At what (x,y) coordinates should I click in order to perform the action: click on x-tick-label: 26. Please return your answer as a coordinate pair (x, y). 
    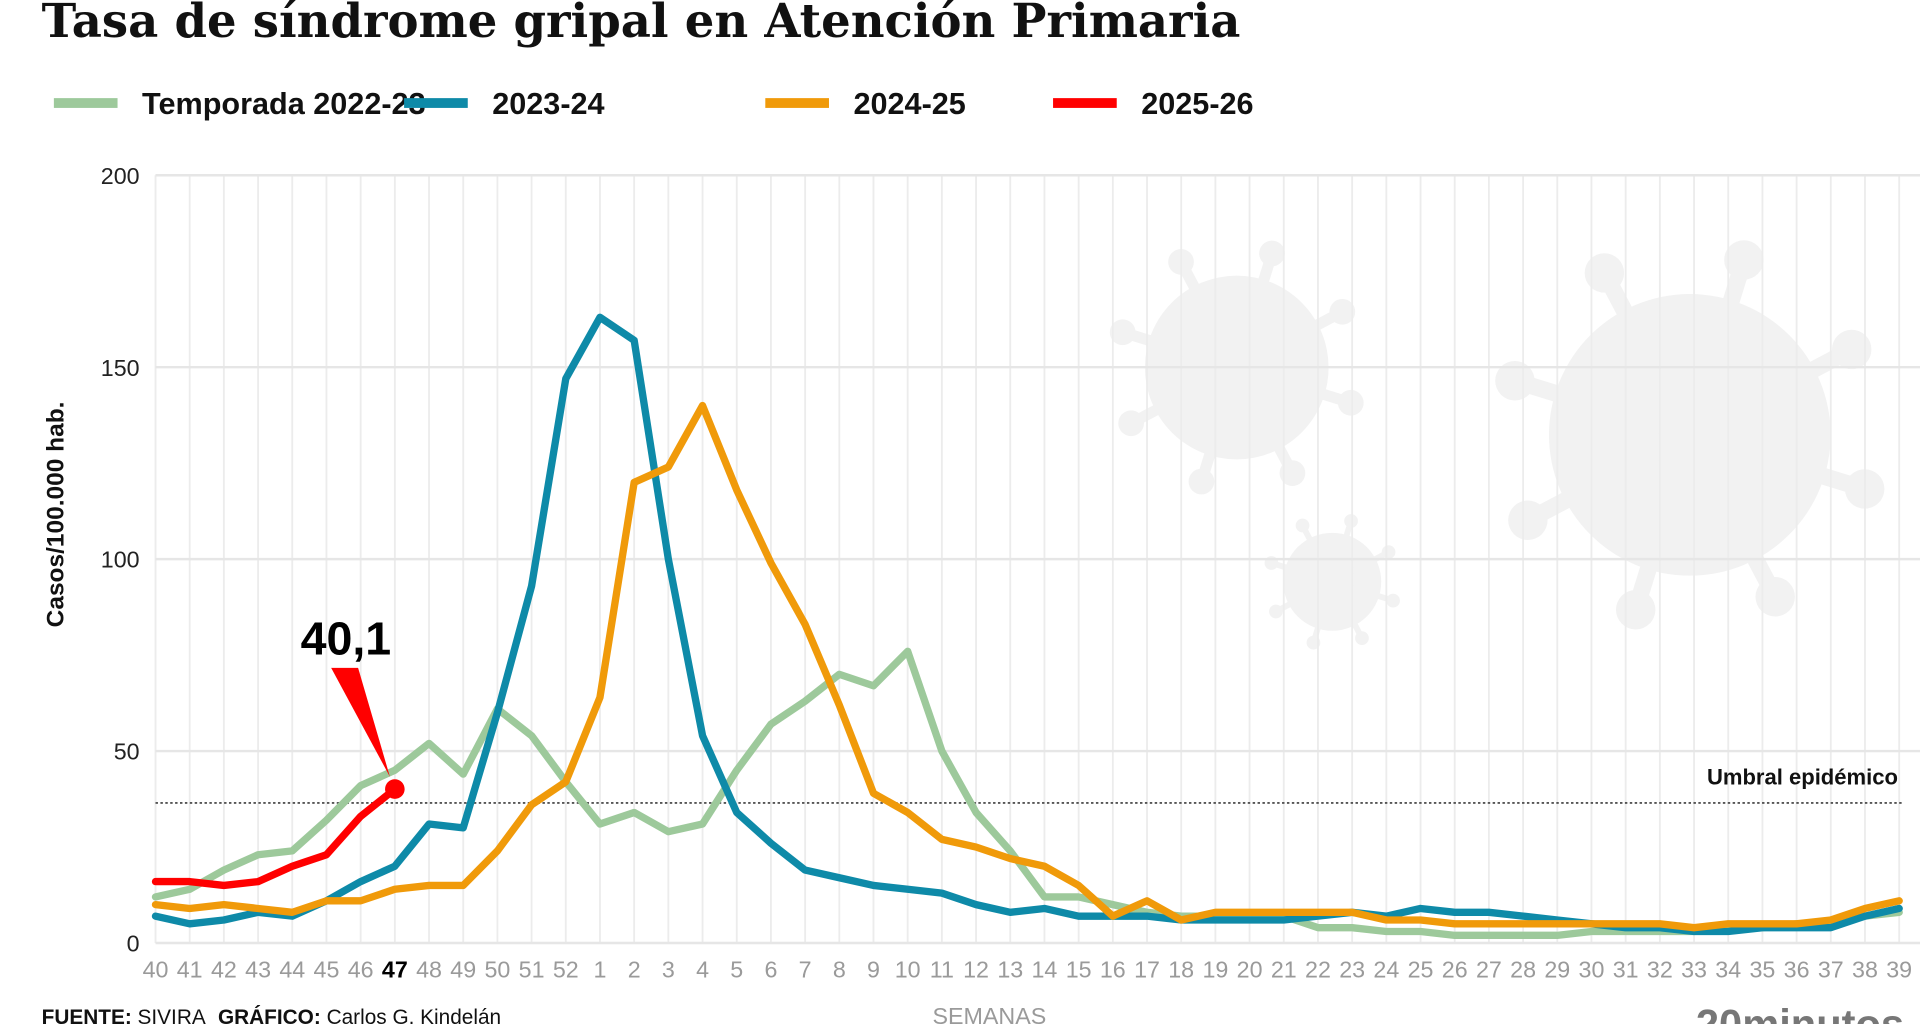
    Looking at the image, I should click on (1455, 969).